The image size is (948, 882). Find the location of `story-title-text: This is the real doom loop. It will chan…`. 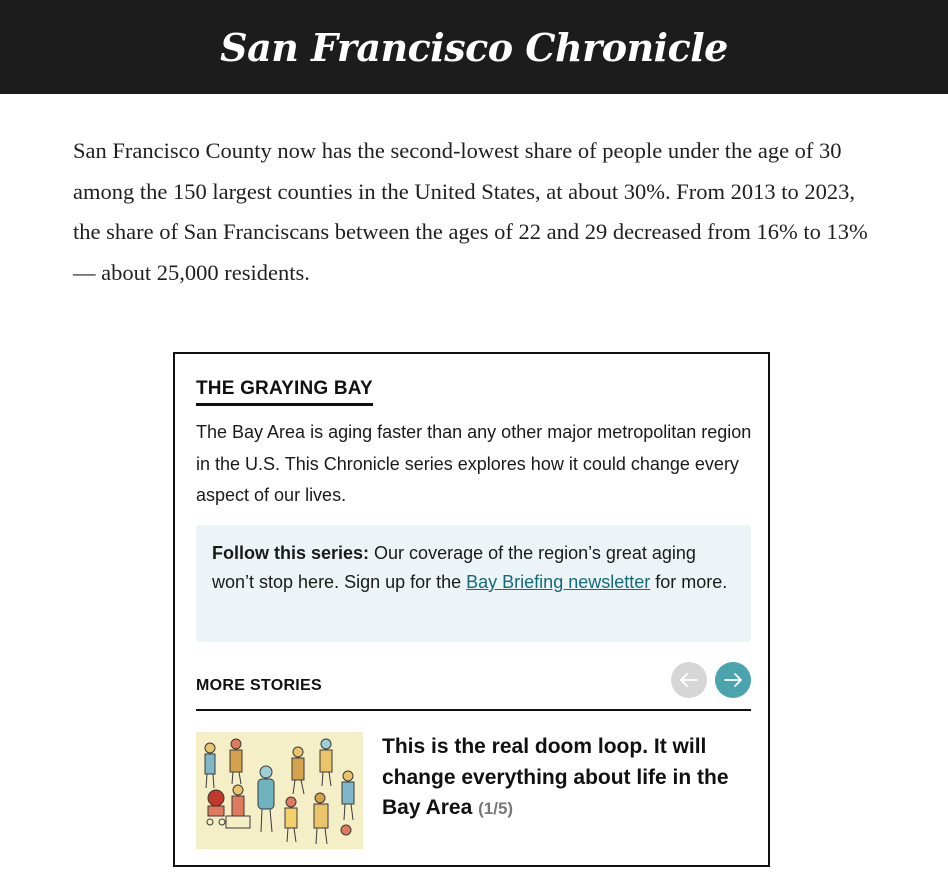

story-title-text: This is the real doom loop. It will chan… is located at coordinates (555, 777).